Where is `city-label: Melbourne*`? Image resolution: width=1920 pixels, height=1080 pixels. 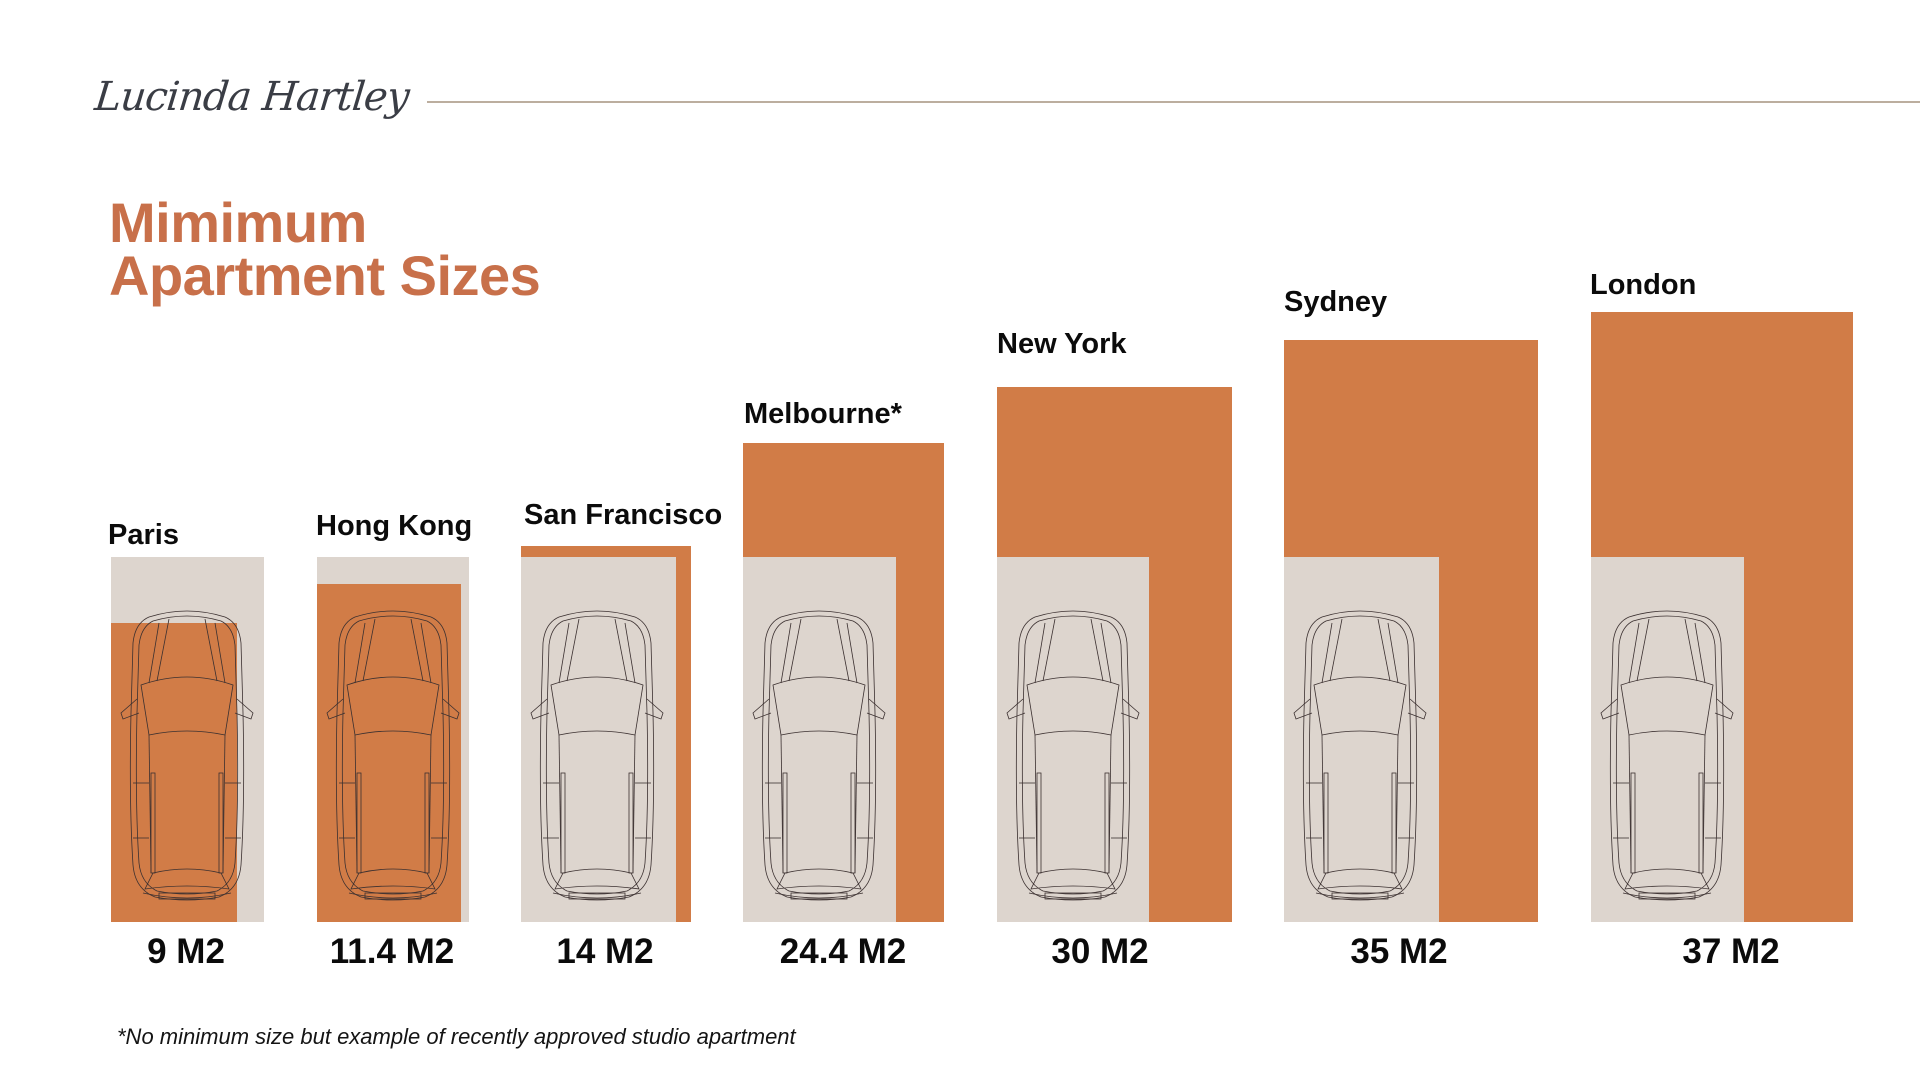 city-label: Melbourne* is located at coordinates (823, 414).